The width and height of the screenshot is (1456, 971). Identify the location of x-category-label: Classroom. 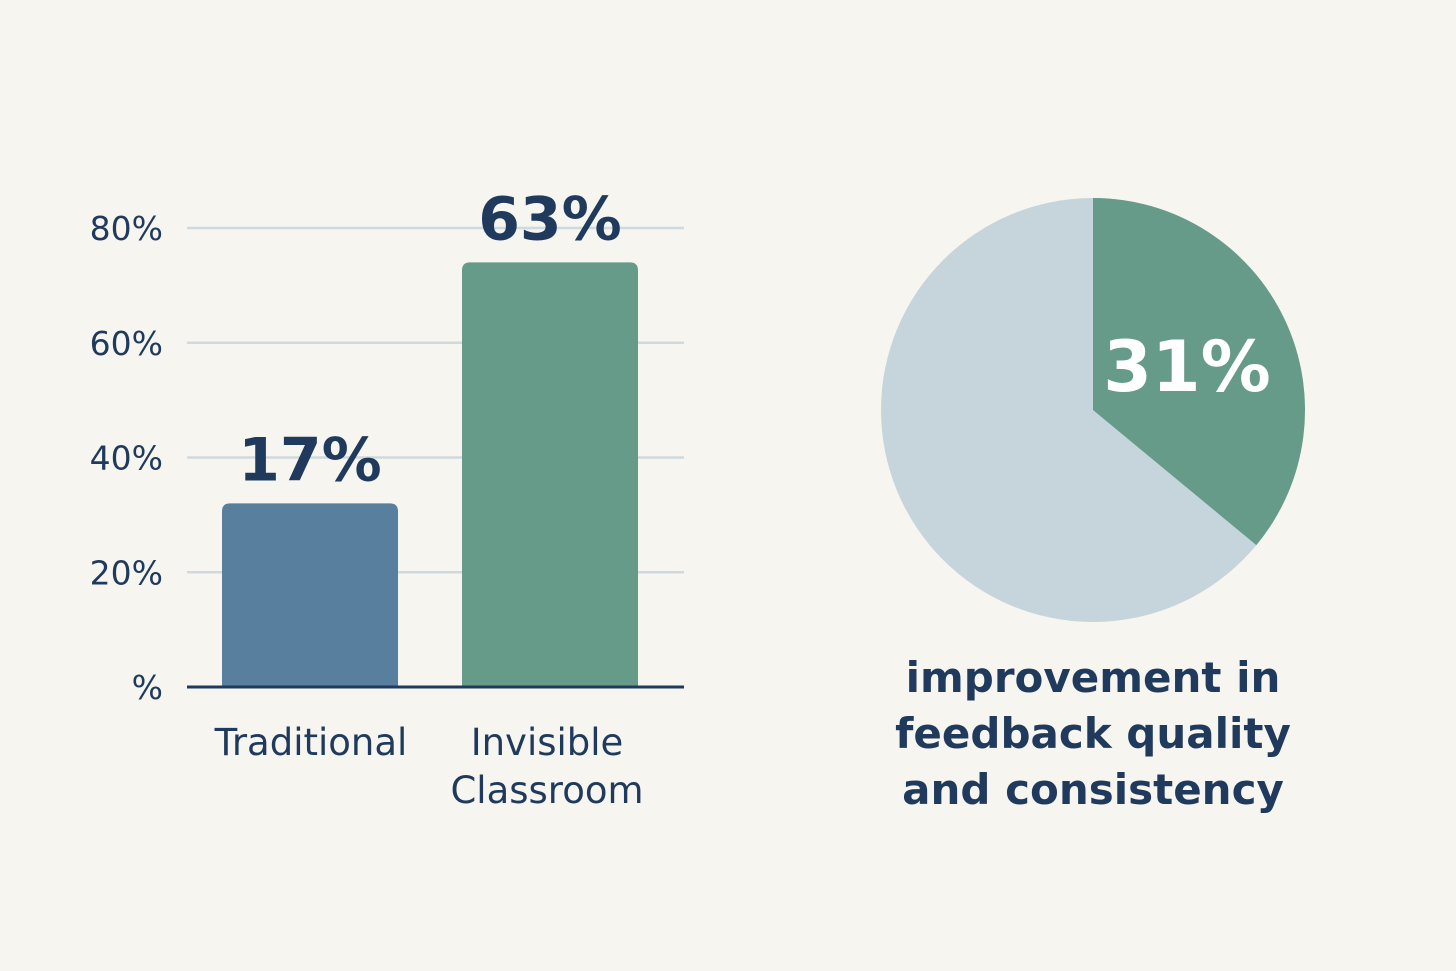
(546, 790).